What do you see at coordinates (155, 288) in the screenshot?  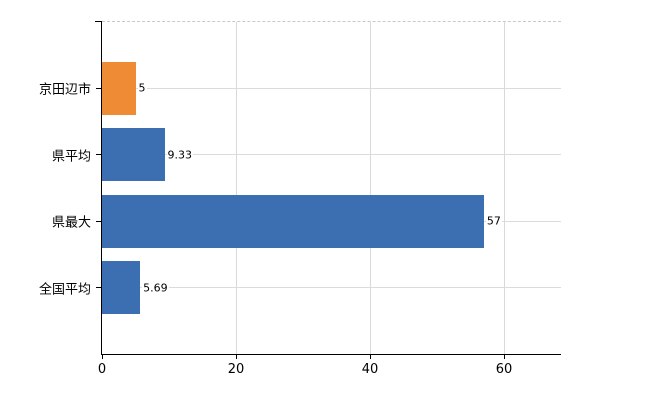 I see `bar-value-label: 5.69` at bounding box center [155, 288].